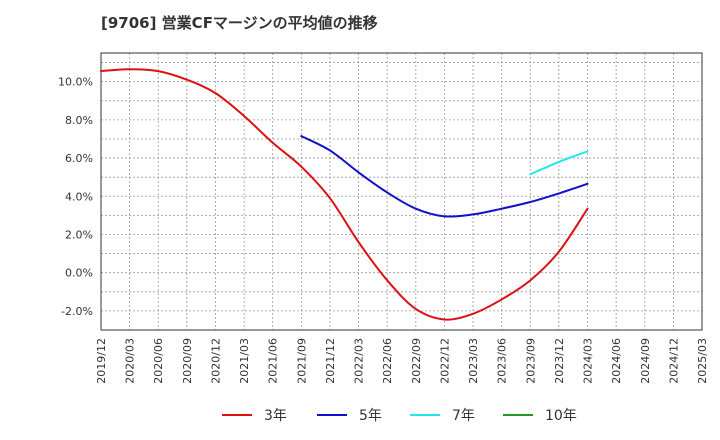 Image resolution: width=720 pixels, height=440 pixels. What do you see at coordinates (359, 361) in the screenshot?
I see `x-tick-label: 2022/03` at bounding box center [359, 361].